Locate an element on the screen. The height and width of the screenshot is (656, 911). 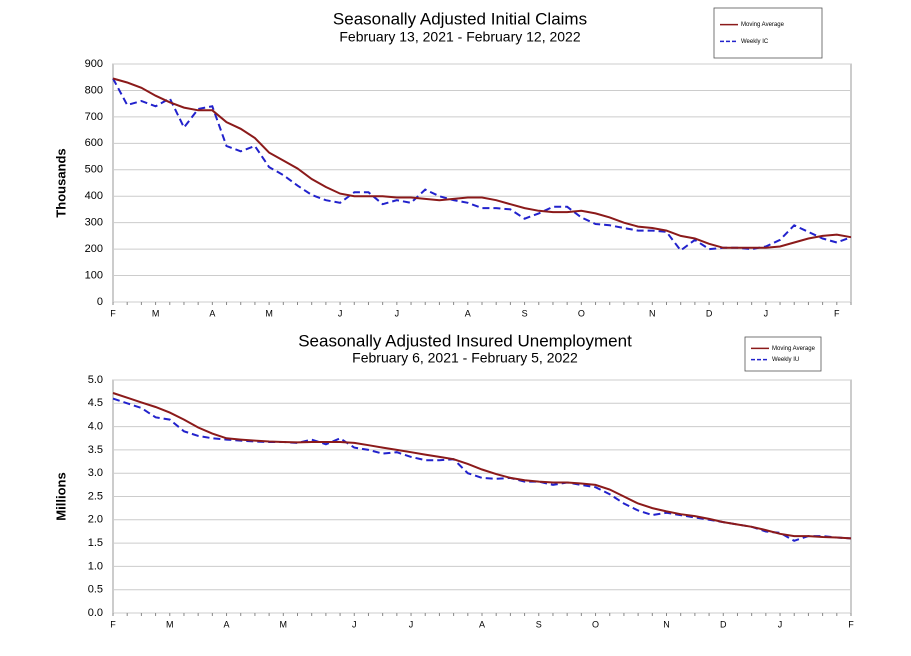
chart-title: Seasonally Adjusted Initial Claims is located at coordinates (460, 18).